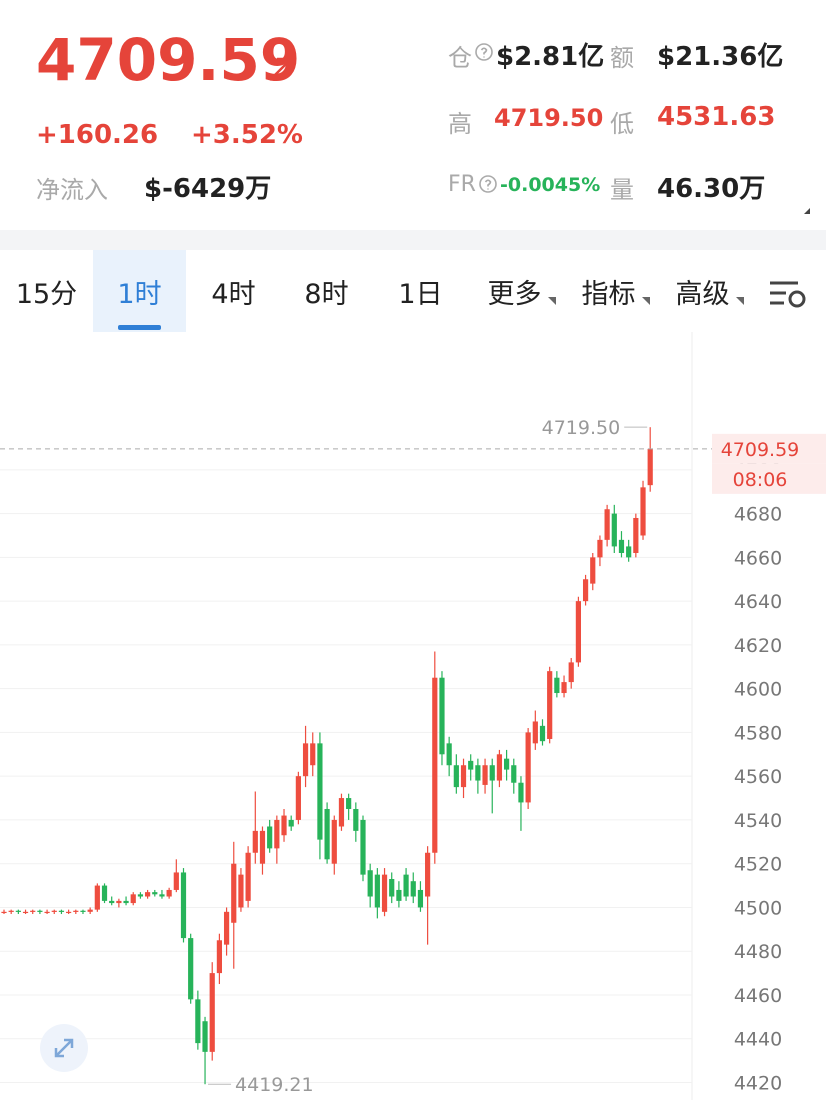 The width and height of the screenshot is (826, 1100). I want to click on tab-decor, so click(677, 294).